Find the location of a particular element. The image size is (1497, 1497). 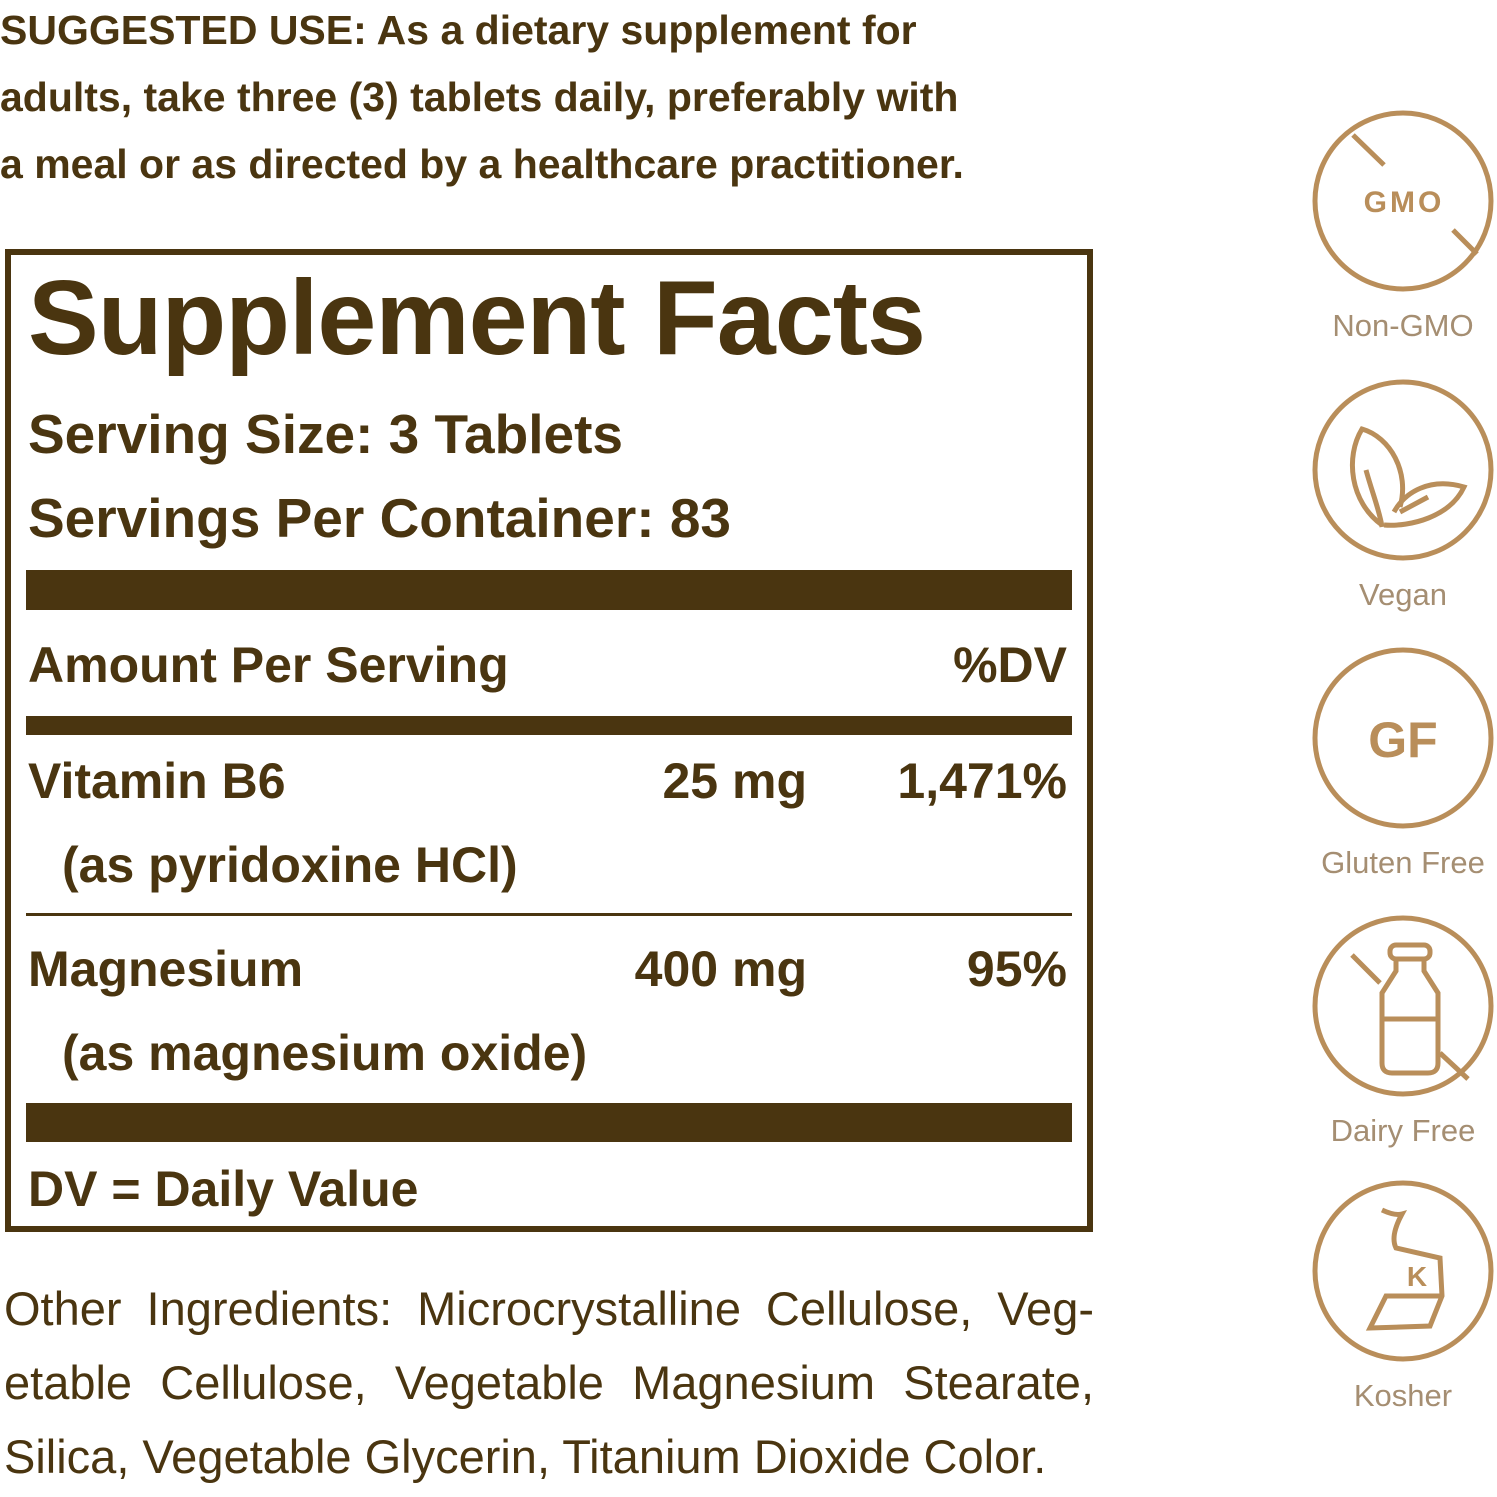

badge-label: Non-GMO is located at coordinates (1403, 325).